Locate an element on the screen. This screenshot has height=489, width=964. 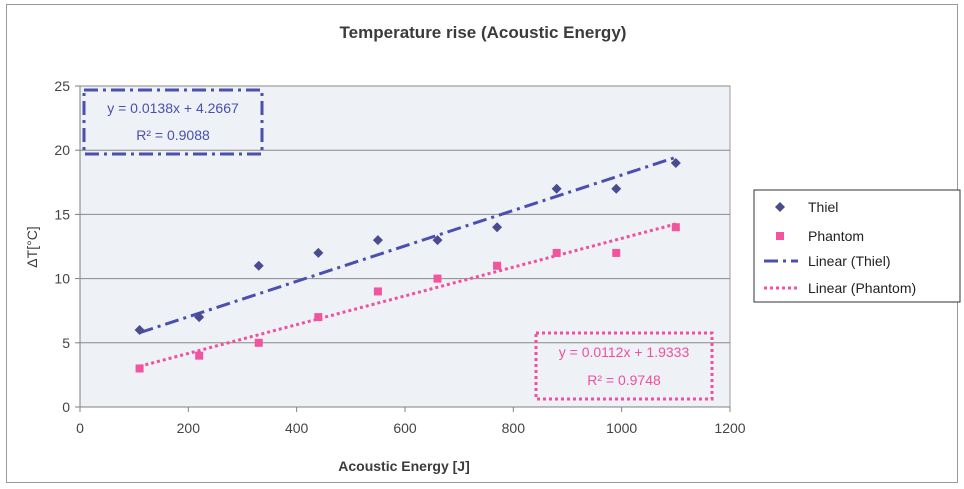
phantom-r2: R² = 0.9748 is located at coordinates (624, 380).